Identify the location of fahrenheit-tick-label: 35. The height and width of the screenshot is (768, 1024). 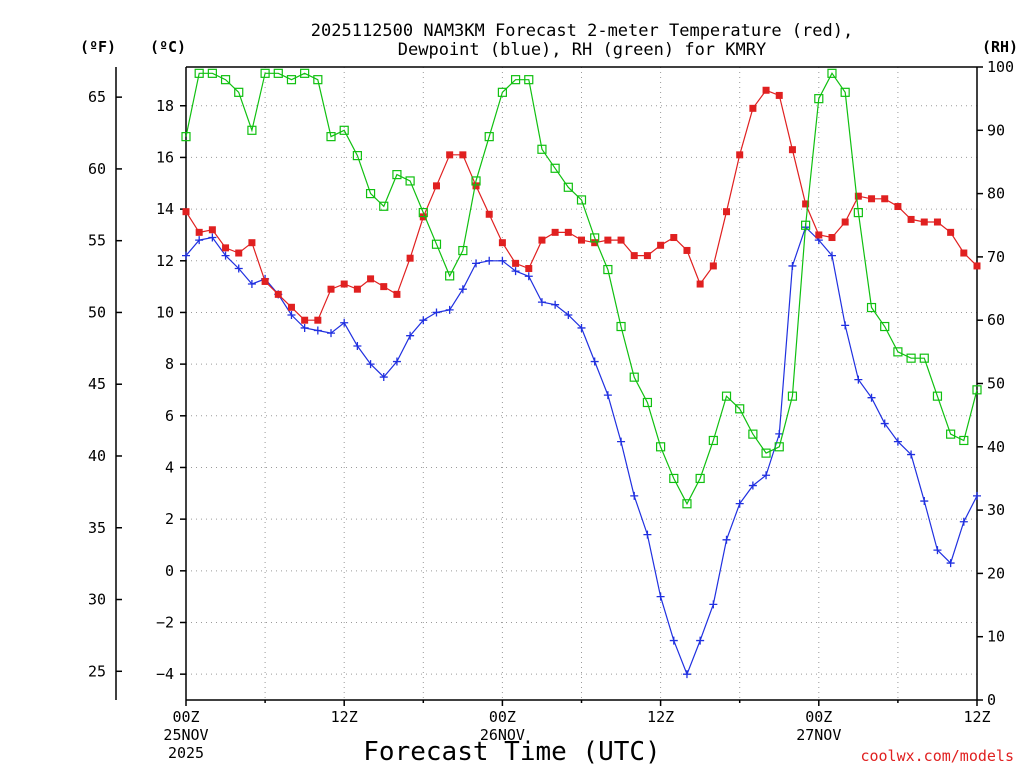
(97, 528).